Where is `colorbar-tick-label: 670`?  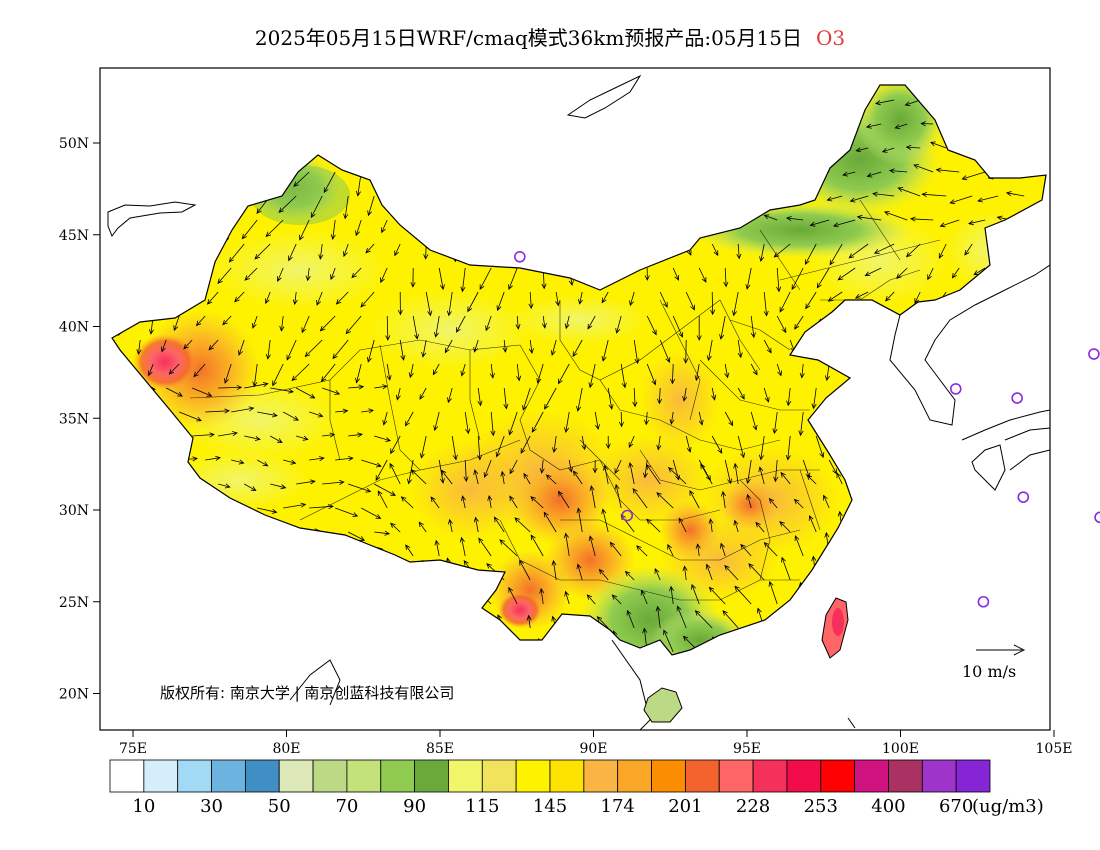
colorbar-tick-label: 670 is located at coordinates (956, 806).